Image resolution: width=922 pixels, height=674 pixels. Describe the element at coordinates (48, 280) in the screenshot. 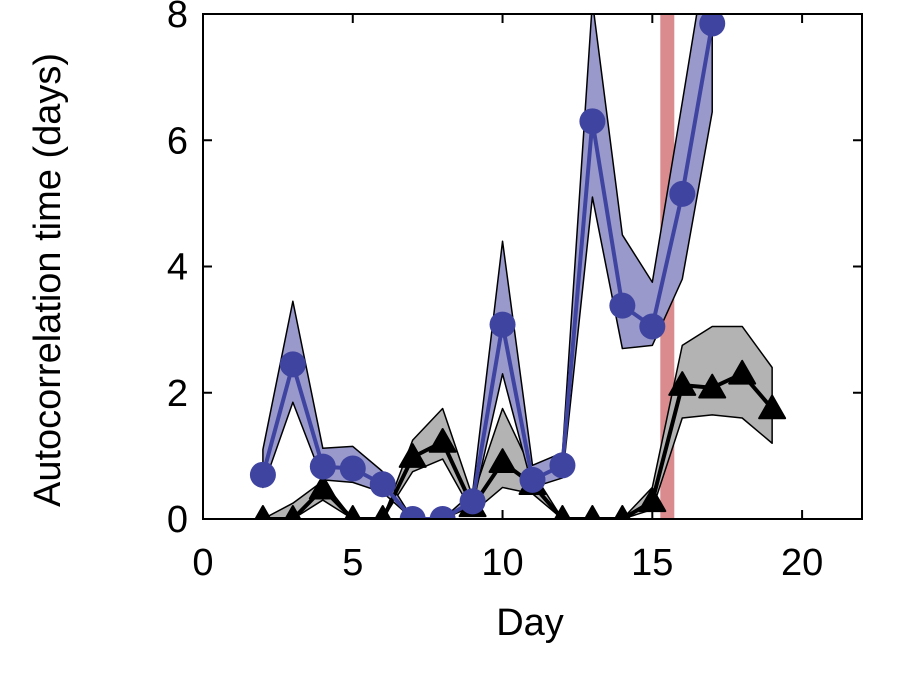

I see `y-axis-title: Autocorrelation time (days)` at that location.